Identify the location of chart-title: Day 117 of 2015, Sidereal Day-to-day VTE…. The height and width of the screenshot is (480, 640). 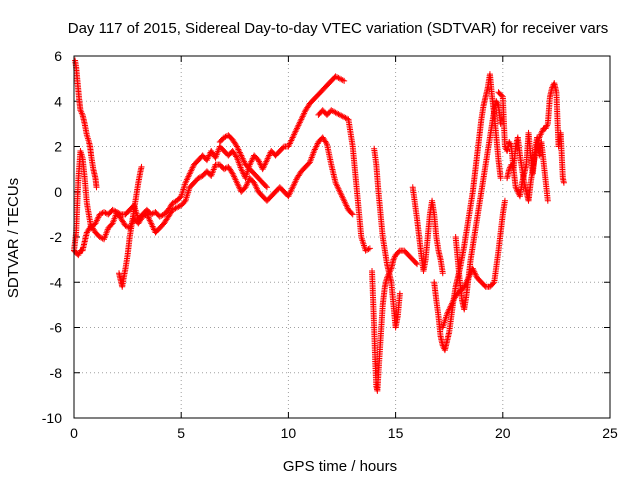
(338, 28).